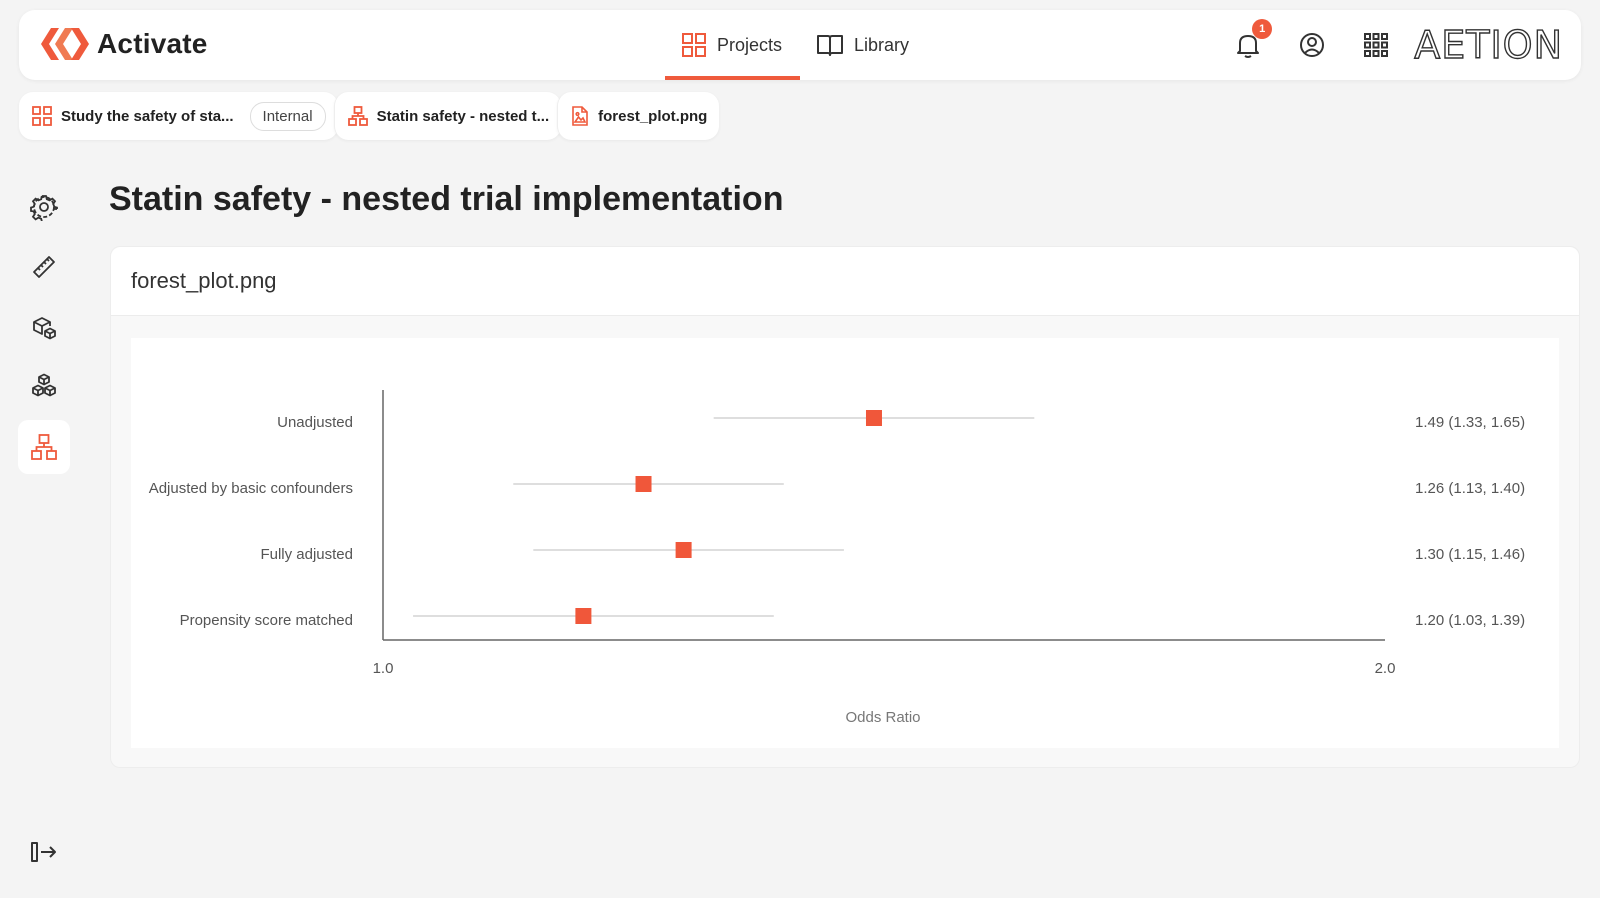  I want to click on app-name: Activate, so click(152, 43).